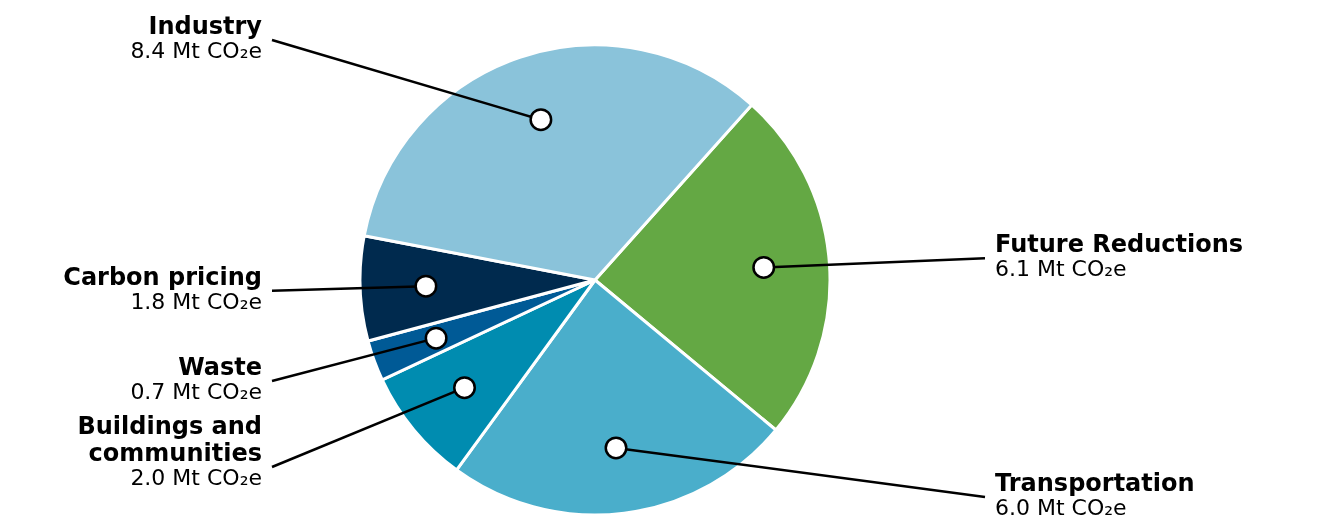 The height and width of the screenshot is (527, 1337). Describe the element at coordinates (162, 276) in the screenshot. I see `slice-label: Carbon pricing` at that location.